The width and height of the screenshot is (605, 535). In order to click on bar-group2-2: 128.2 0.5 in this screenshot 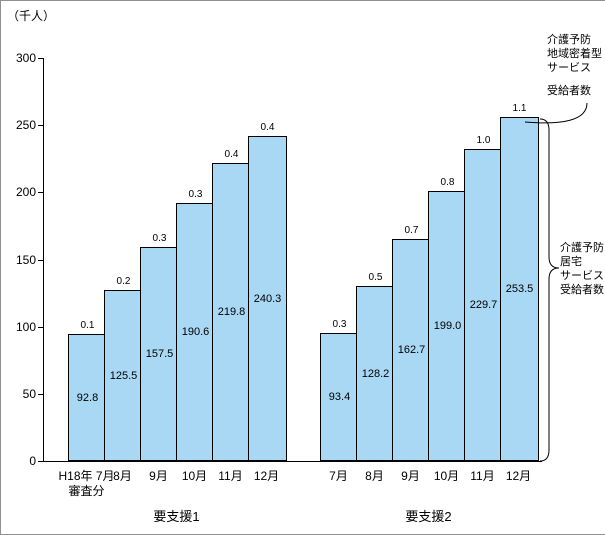, I will do `click(375, 366)`.